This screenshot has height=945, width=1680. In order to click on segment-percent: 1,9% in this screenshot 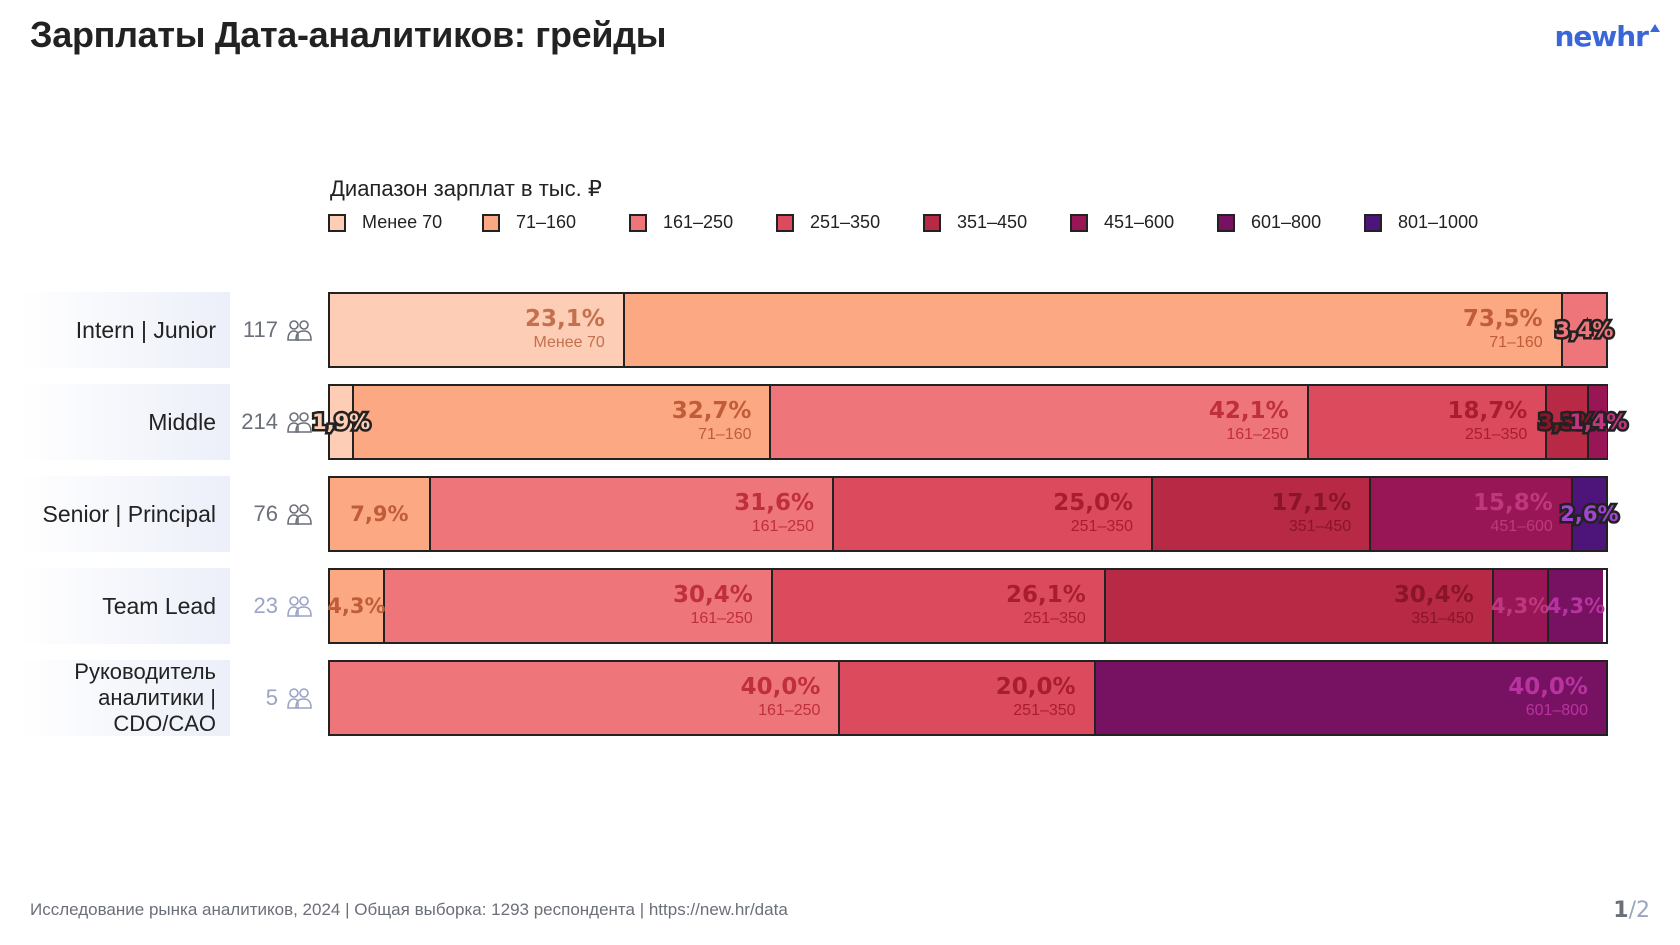, I will do `click(340, 422)`.